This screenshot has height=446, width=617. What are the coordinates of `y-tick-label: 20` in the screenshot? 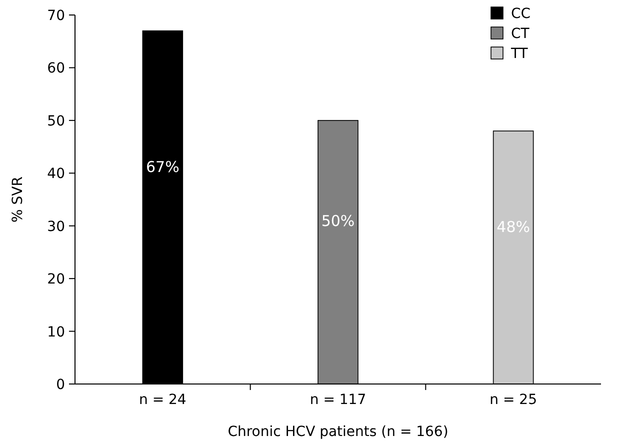 It's located at (56, 280).